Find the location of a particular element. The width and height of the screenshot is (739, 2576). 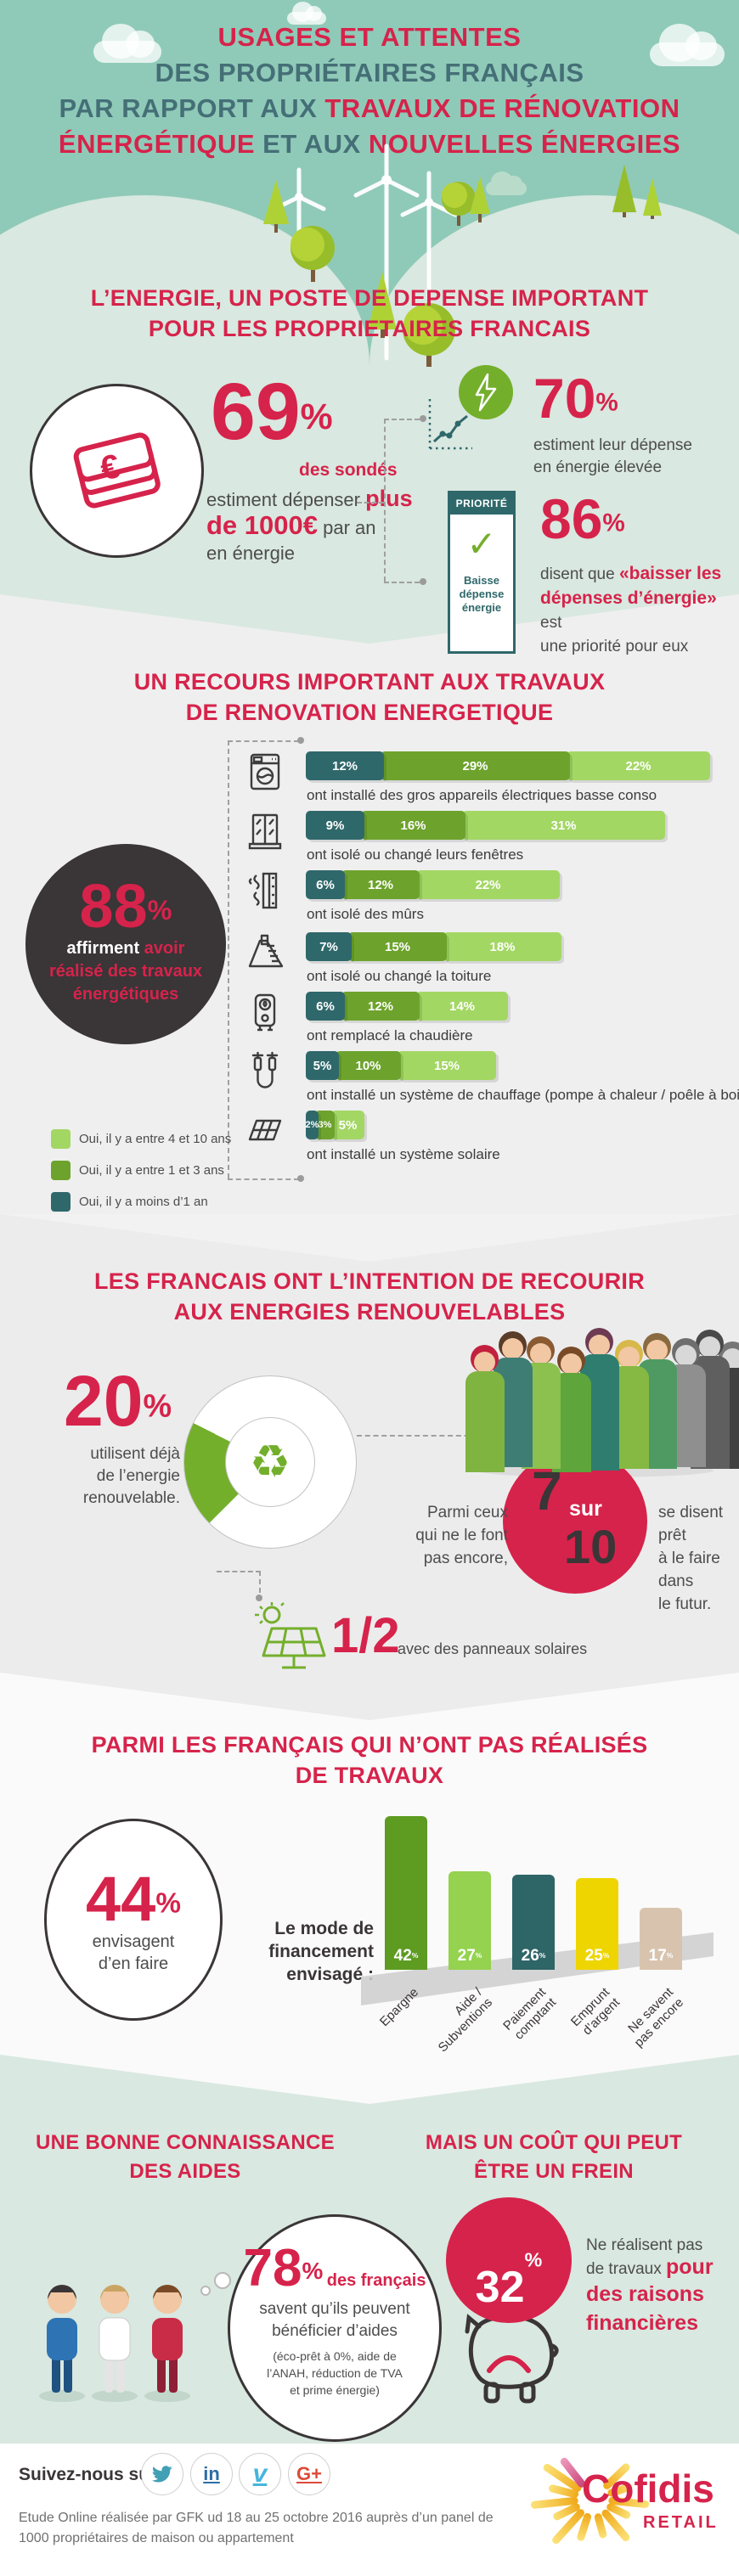

euro-notes-icon: € is located at coordinates (117, 470).